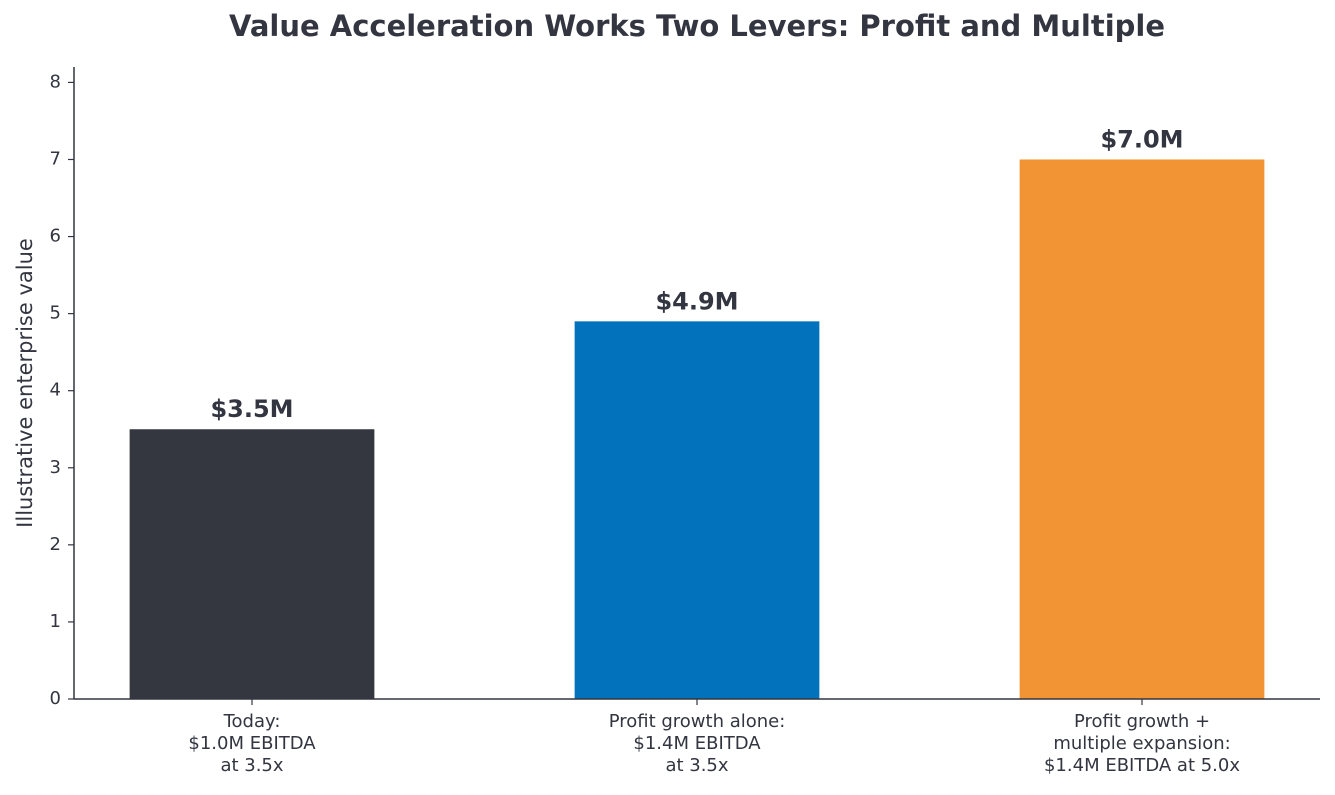 The height and width of the screenshot is (795, 1335). I want to click on y-tick-label: 1, so click(55, 621).